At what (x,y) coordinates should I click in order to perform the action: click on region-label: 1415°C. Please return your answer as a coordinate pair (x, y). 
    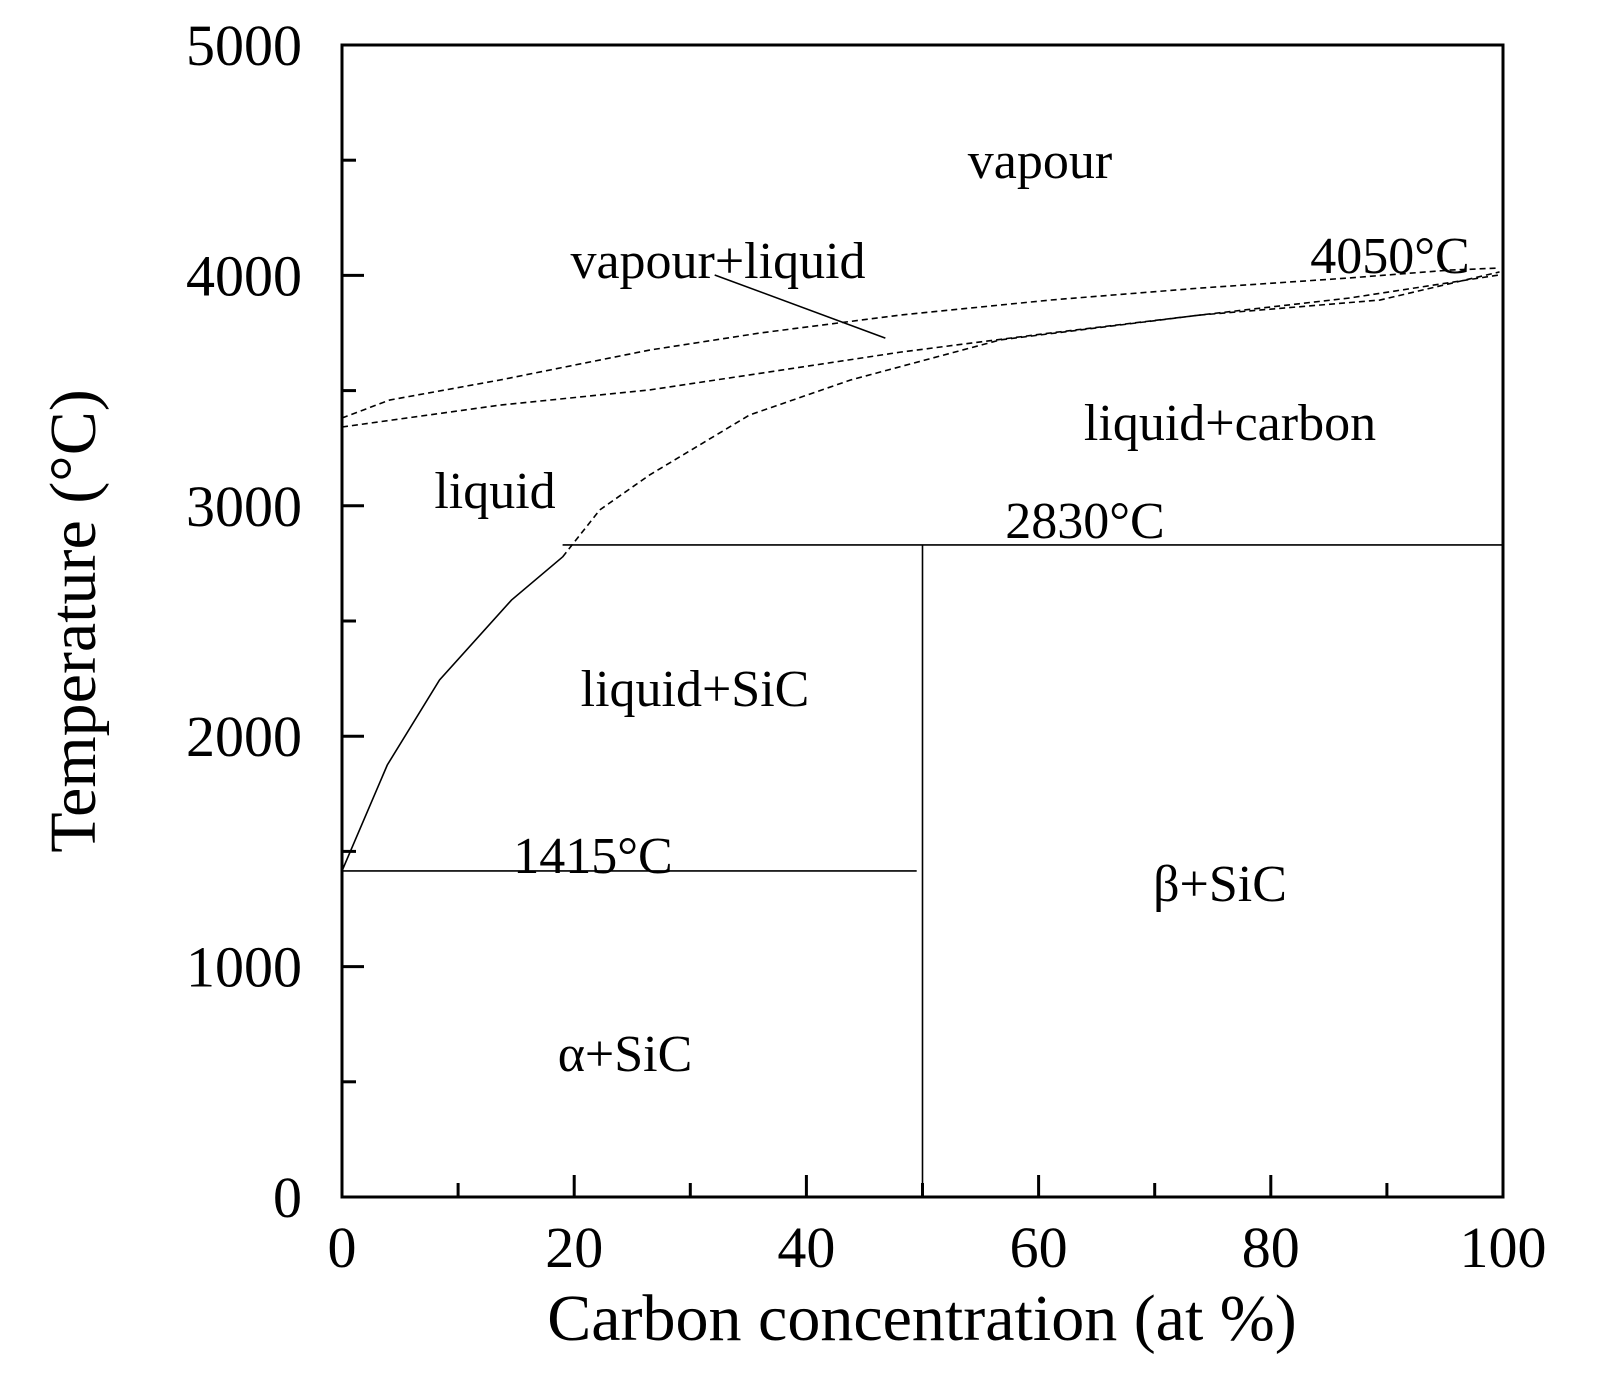
    Looking at the image, I should click on (592, 856).